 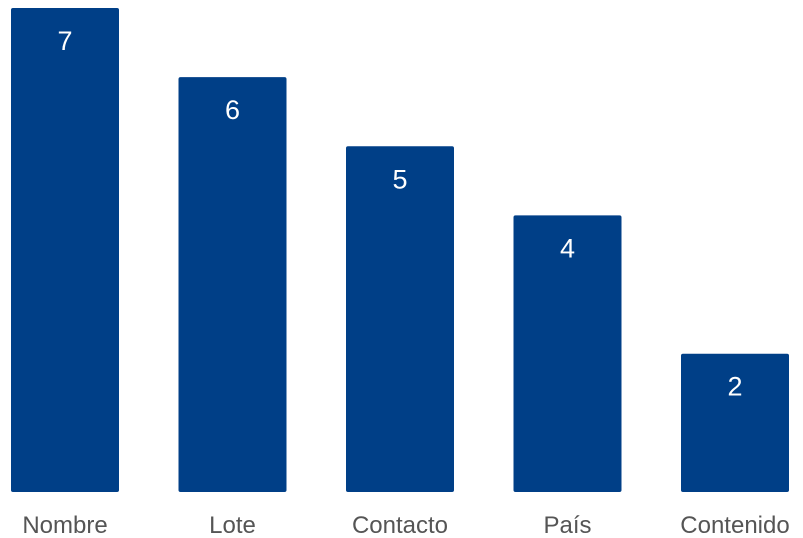 I want to click on value-label-contenido: 2, so click(x=734, y=387).